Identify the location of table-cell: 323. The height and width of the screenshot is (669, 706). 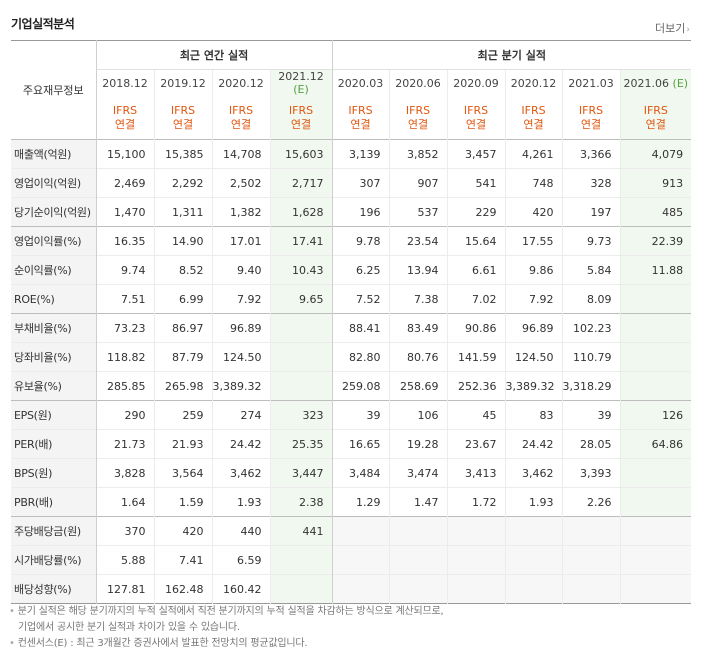
(301, 415).